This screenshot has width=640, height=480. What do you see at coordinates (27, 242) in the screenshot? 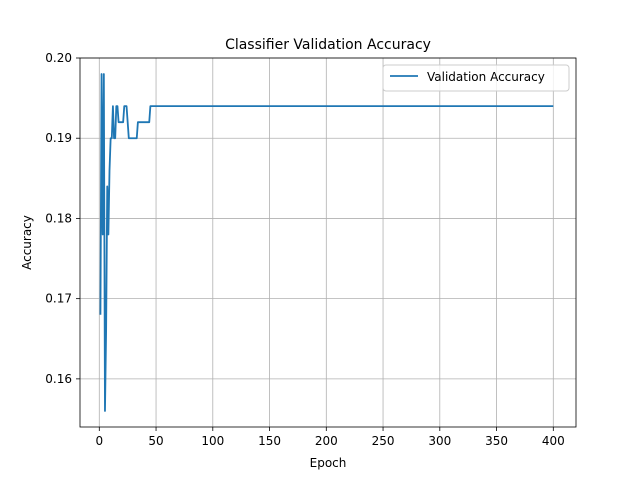
I see `y-axis-label: Accuracy` at bounding box center [27, 242].